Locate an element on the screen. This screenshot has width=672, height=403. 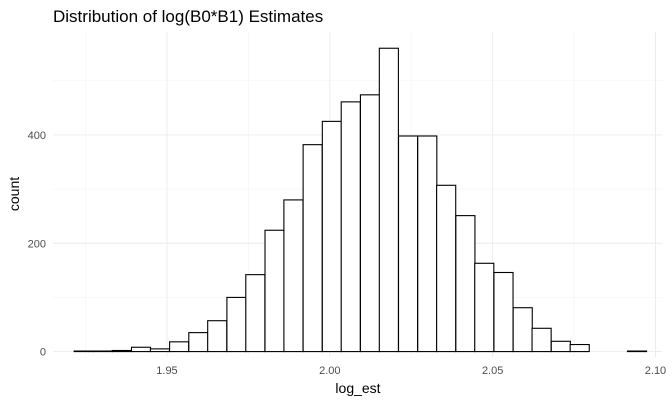
x-axis-title: log_est is located at coordinates (357, 388).